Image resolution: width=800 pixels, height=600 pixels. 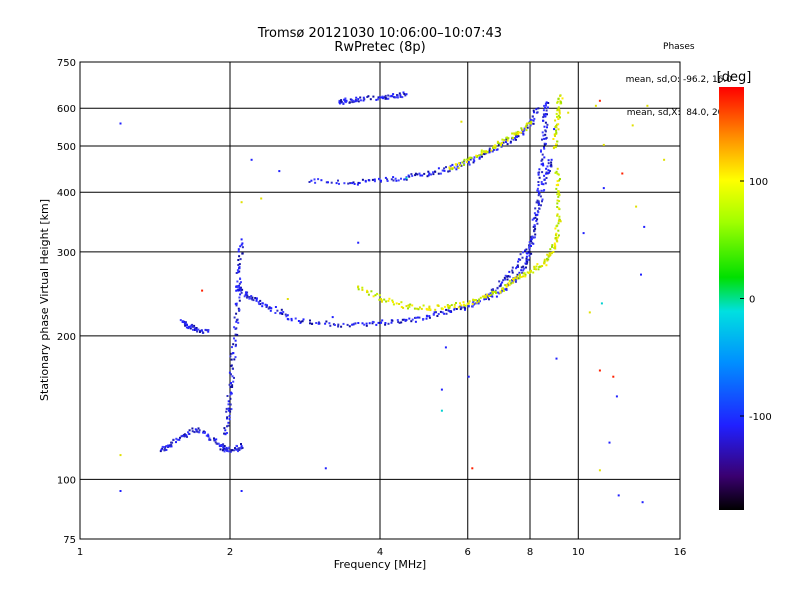 I want to click on chart-title: Tromsø 20121030 10:06:00–10:07:43, so click(x=380, y=33).